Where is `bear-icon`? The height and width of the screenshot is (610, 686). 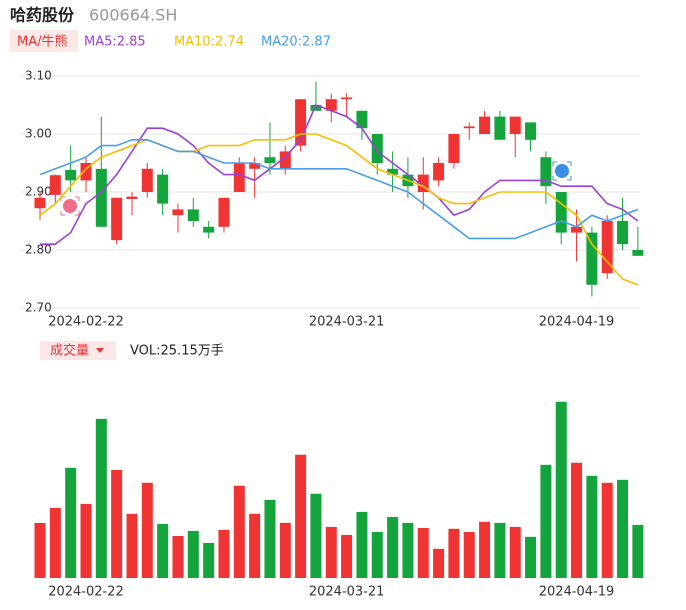
bear-icon is located at coordinates (562, 171).